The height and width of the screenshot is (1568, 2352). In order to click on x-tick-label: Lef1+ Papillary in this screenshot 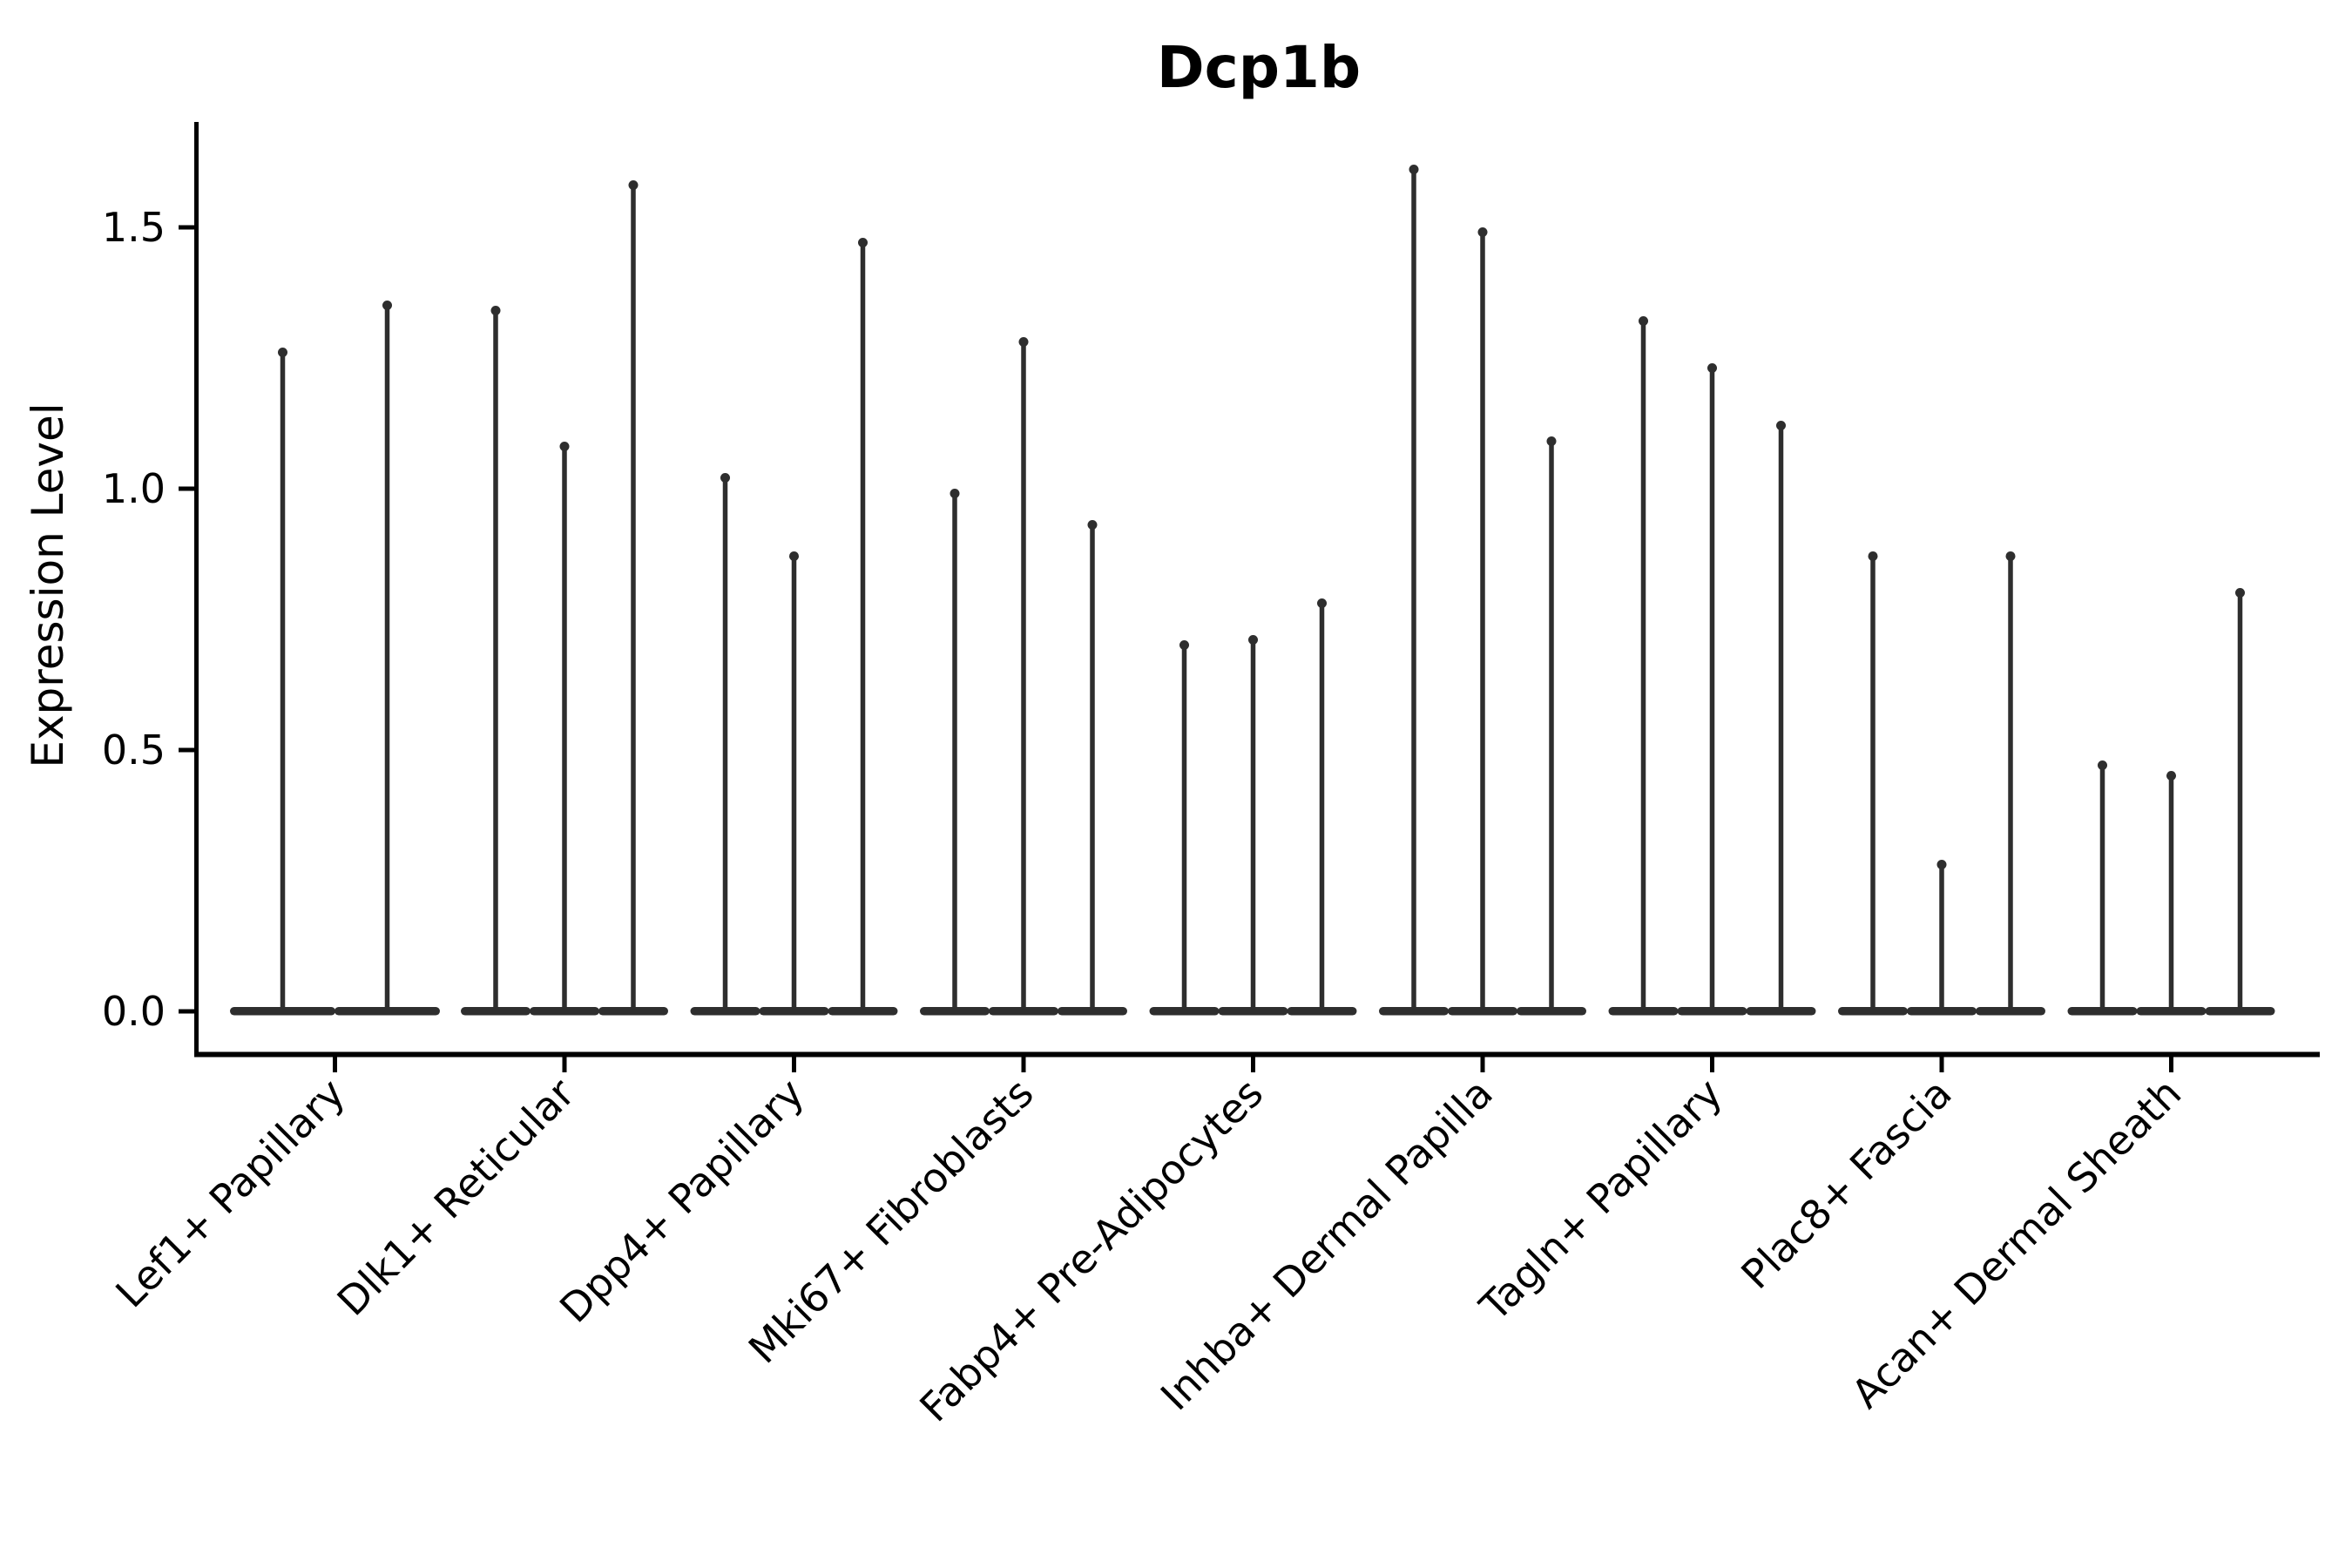, I will do `click(230, 1193)`.